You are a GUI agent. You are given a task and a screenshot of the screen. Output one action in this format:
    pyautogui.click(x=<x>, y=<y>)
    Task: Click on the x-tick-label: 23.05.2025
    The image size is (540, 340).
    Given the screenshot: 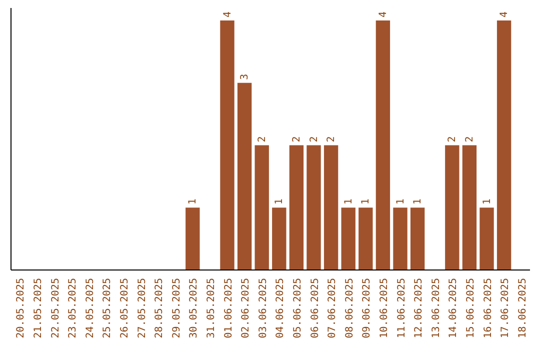 What is the action you would take?
    pyautogui.click(x=73, y=308)
    